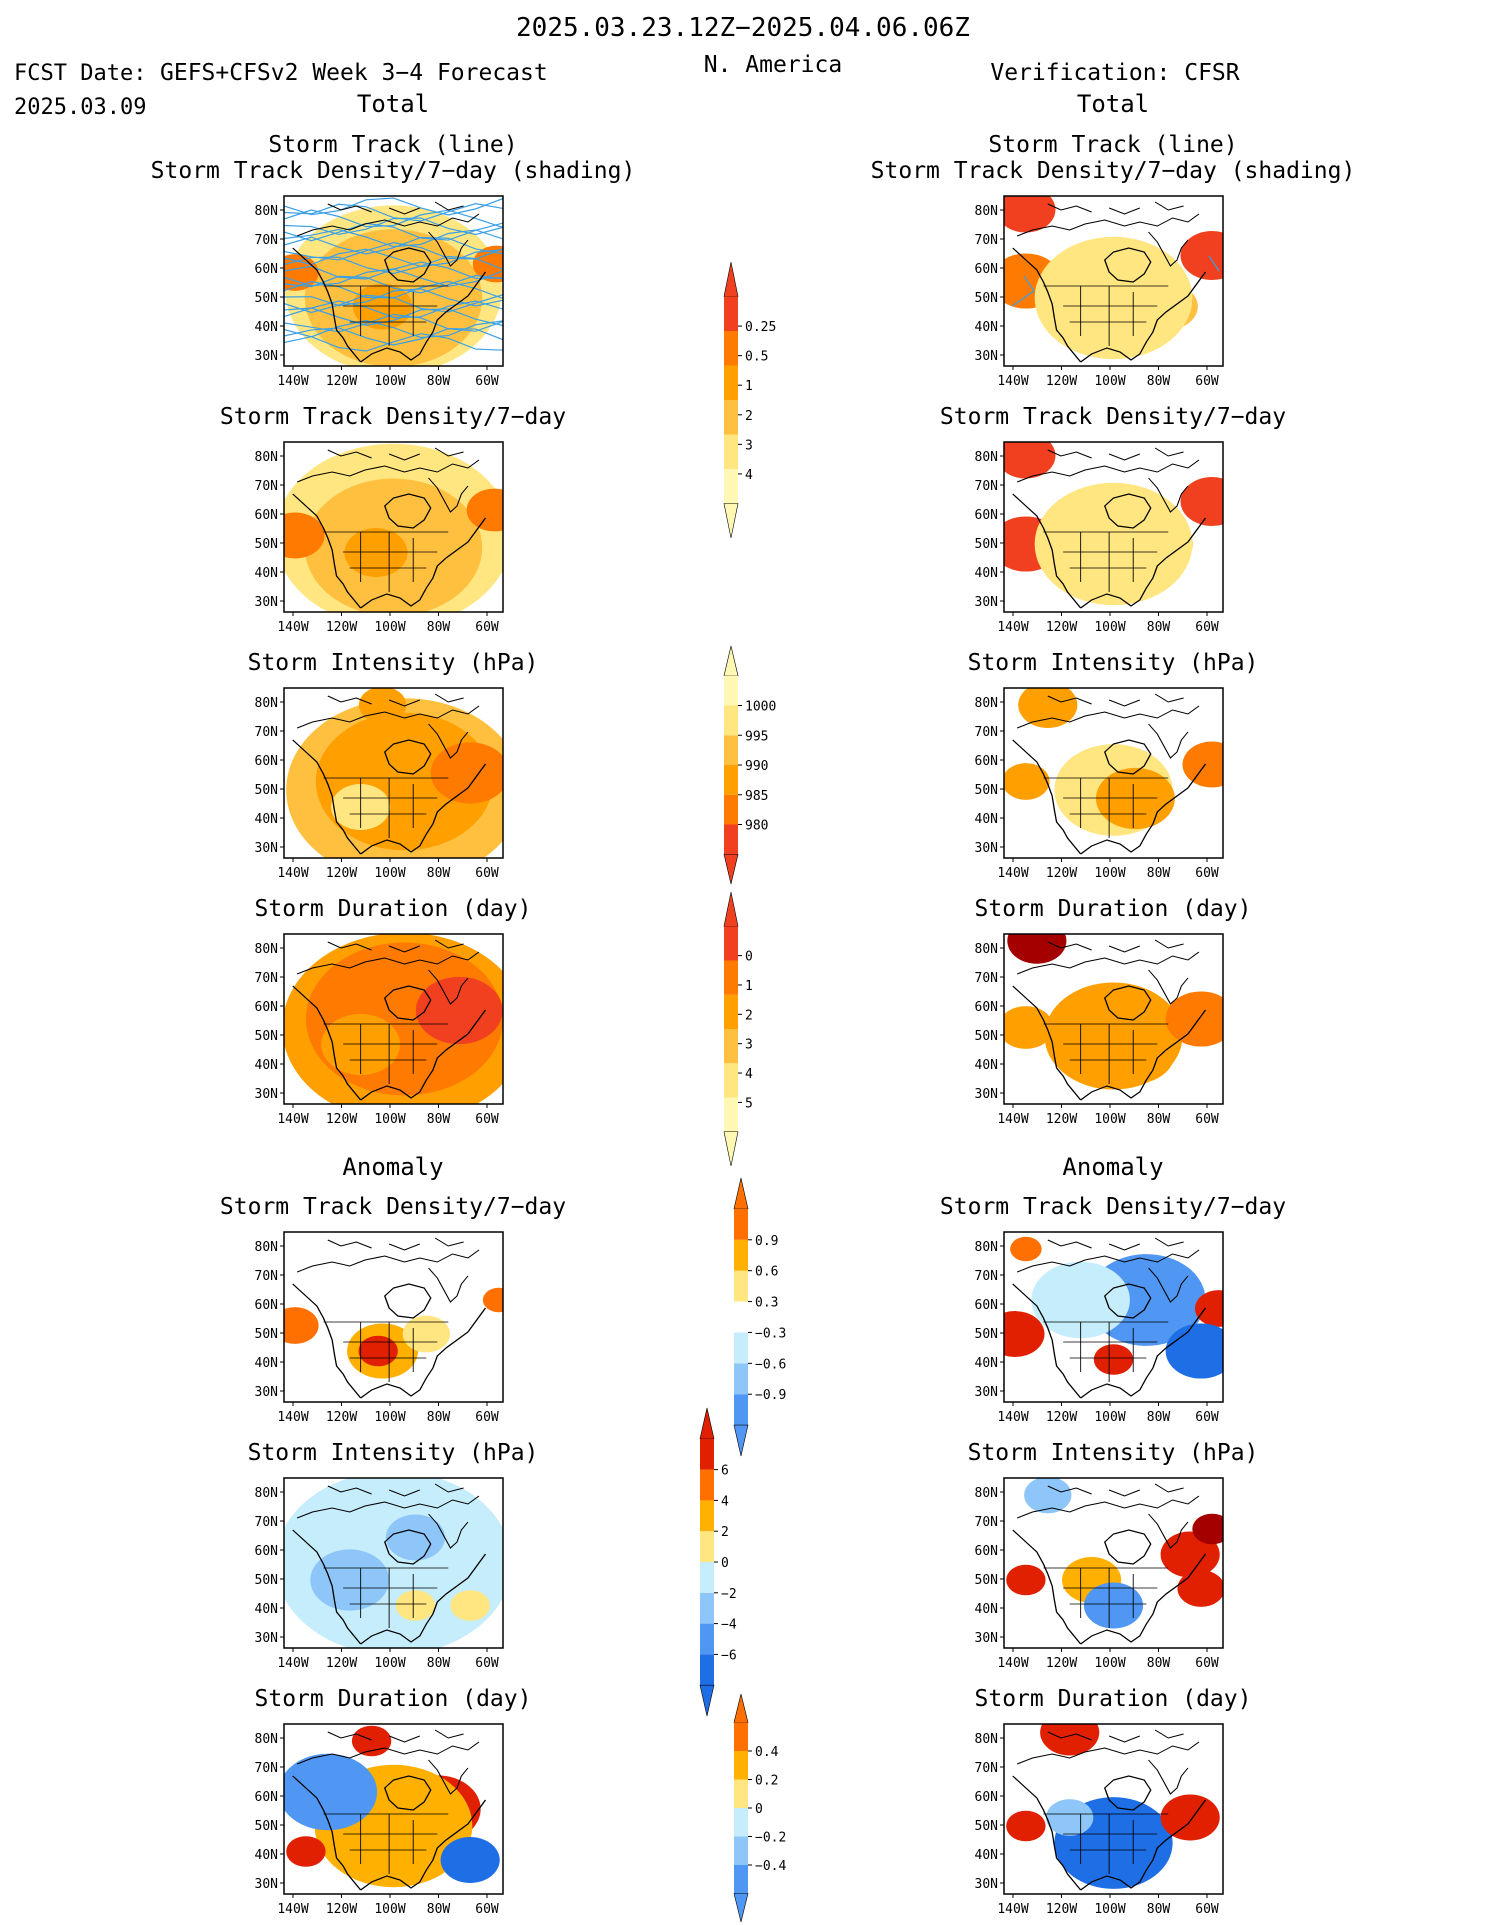 This screenshot has width=1487, height=1925. Describe the element at coordinates (756, 766) in the screenshot. I see `colorbar-label: 990` at that location.